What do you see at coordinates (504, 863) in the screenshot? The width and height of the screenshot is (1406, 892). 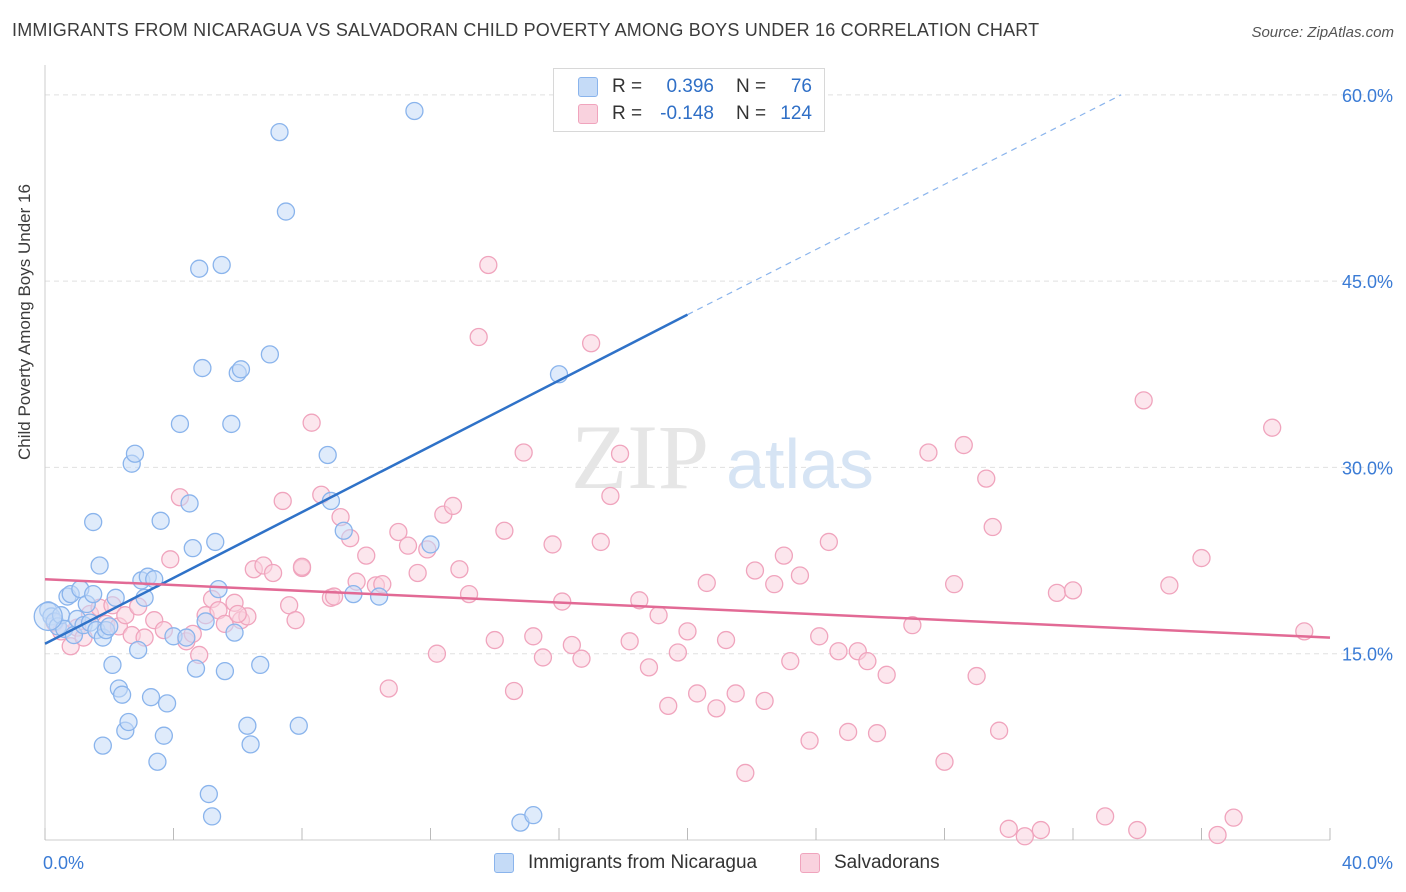 I see `series-swatch-nicaragua` at bounding box center [504, 863].